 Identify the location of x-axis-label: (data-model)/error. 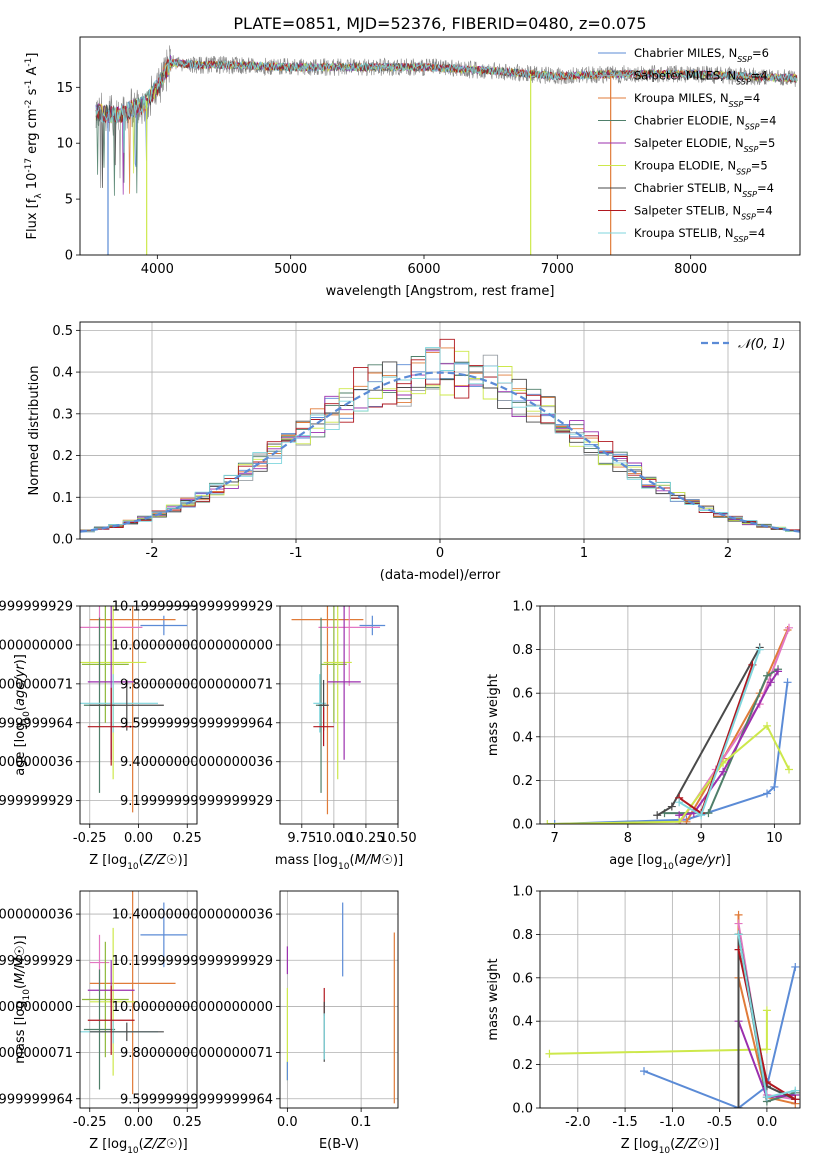
(440, 575).